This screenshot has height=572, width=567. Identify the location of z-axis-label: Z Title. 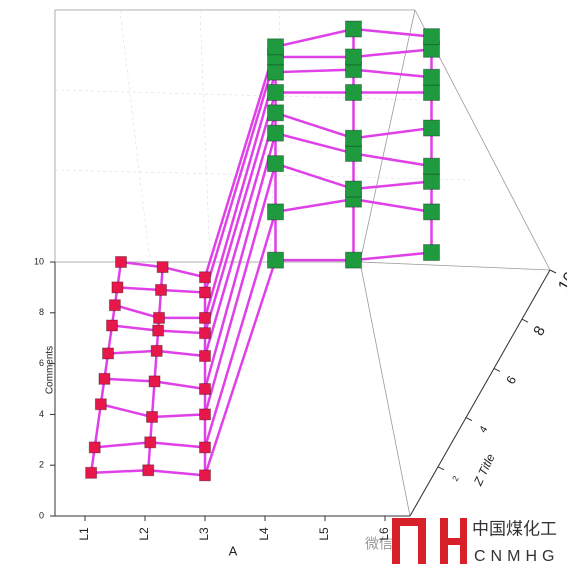
(483, 469).